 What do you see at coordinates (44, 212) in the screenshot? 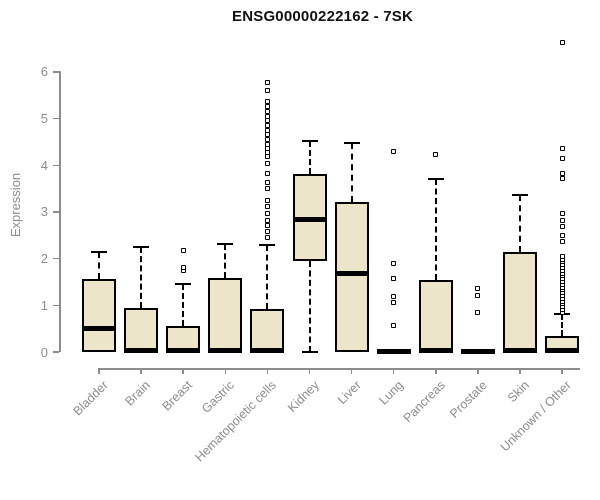
I see `y-tick-label: 3` at bounding box center [44, 212].